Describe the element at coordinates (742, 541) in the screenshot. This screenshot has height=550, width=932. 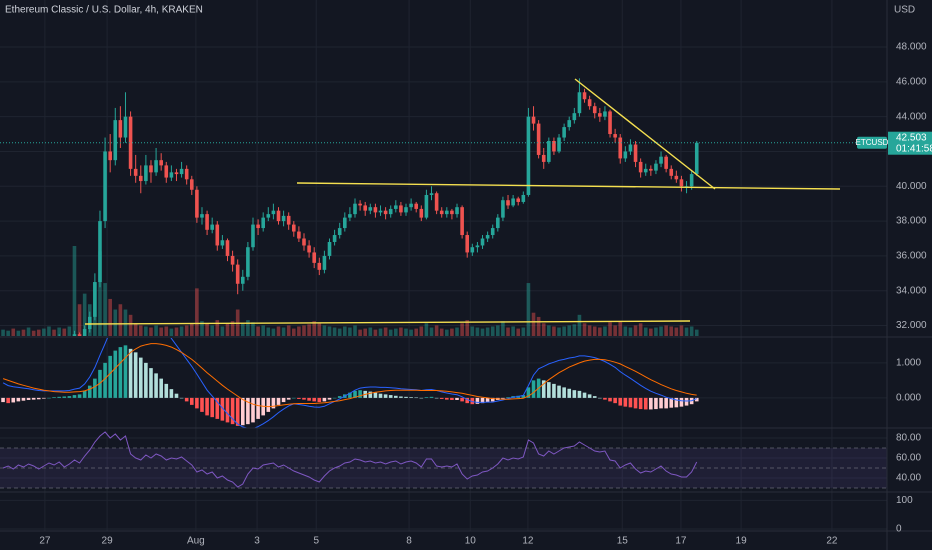
I see `x-tick-label: 19` at that location.